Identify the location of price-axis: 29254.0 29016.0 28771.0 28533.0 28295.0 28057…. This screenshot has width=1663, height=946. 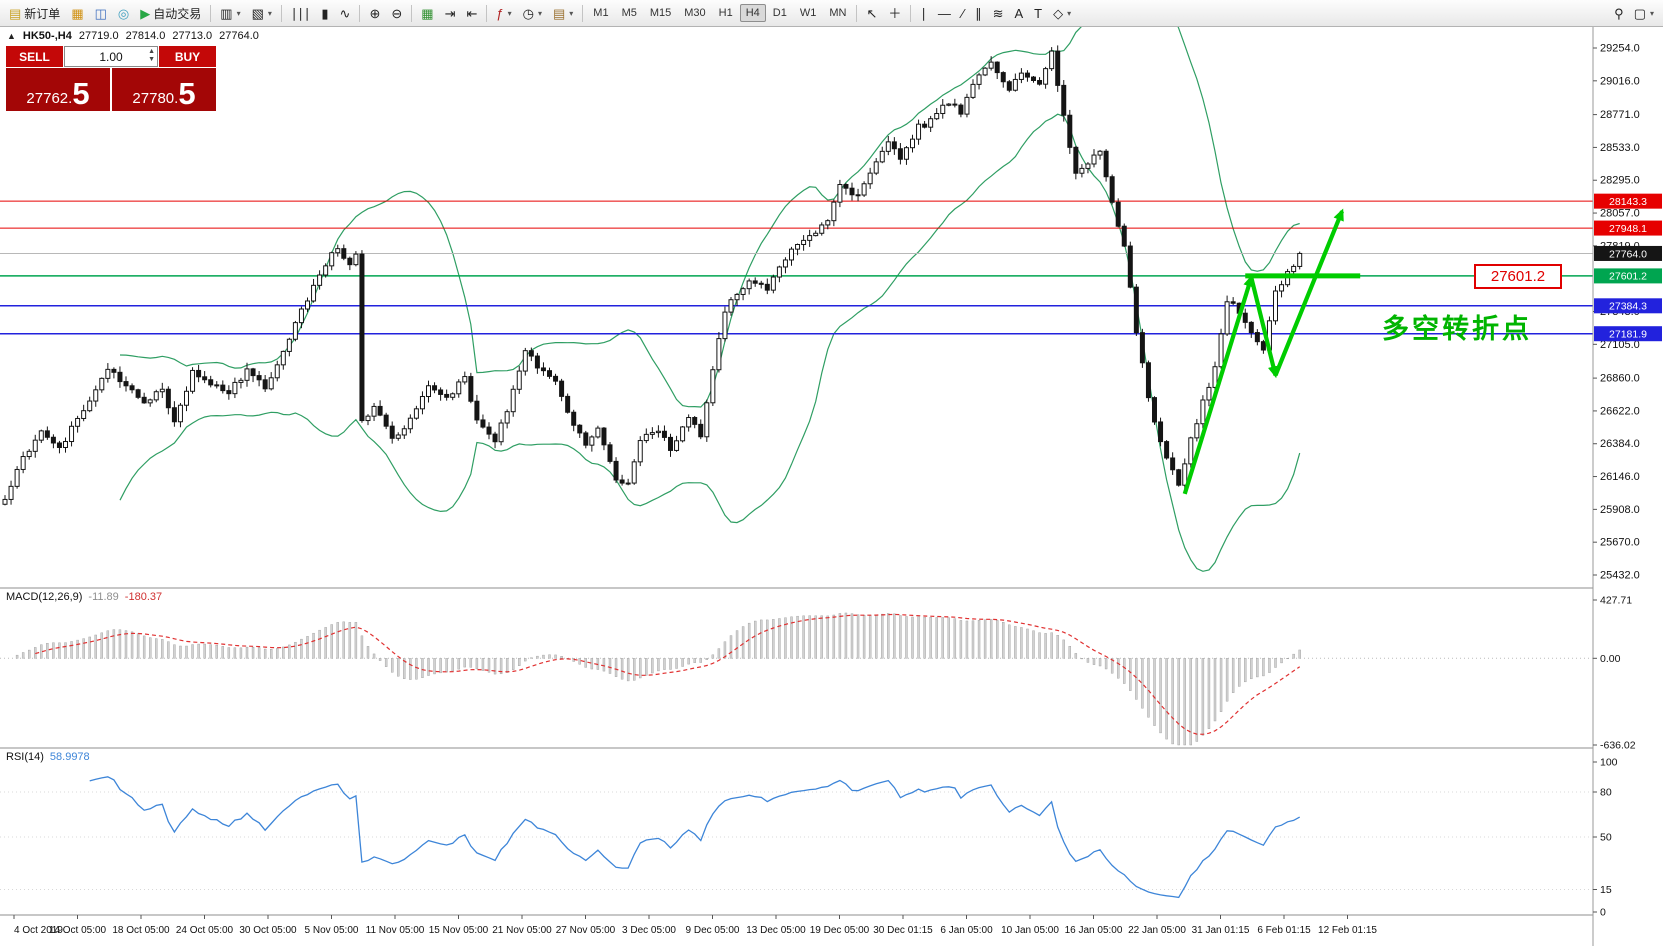
(1627, 486).